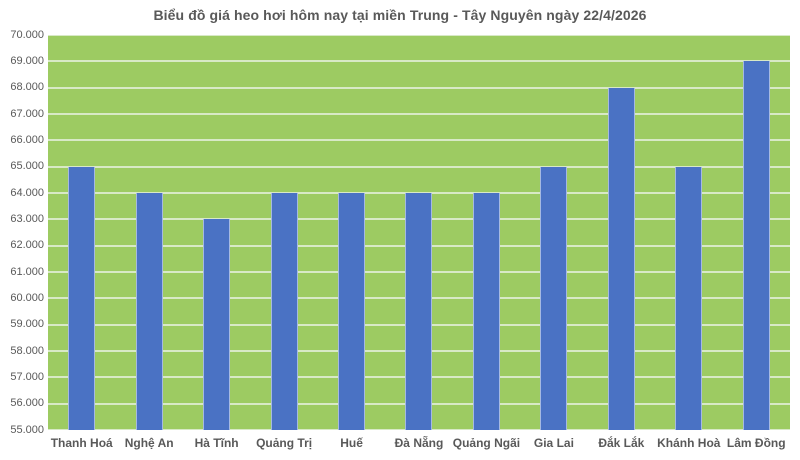 The height and width of the screenshot is (460, 800). What do you see at coordinates (553, 443) in the screenshot?
I see `x-axis-category-label: Gia Lai` at bounding box center [553, 443].